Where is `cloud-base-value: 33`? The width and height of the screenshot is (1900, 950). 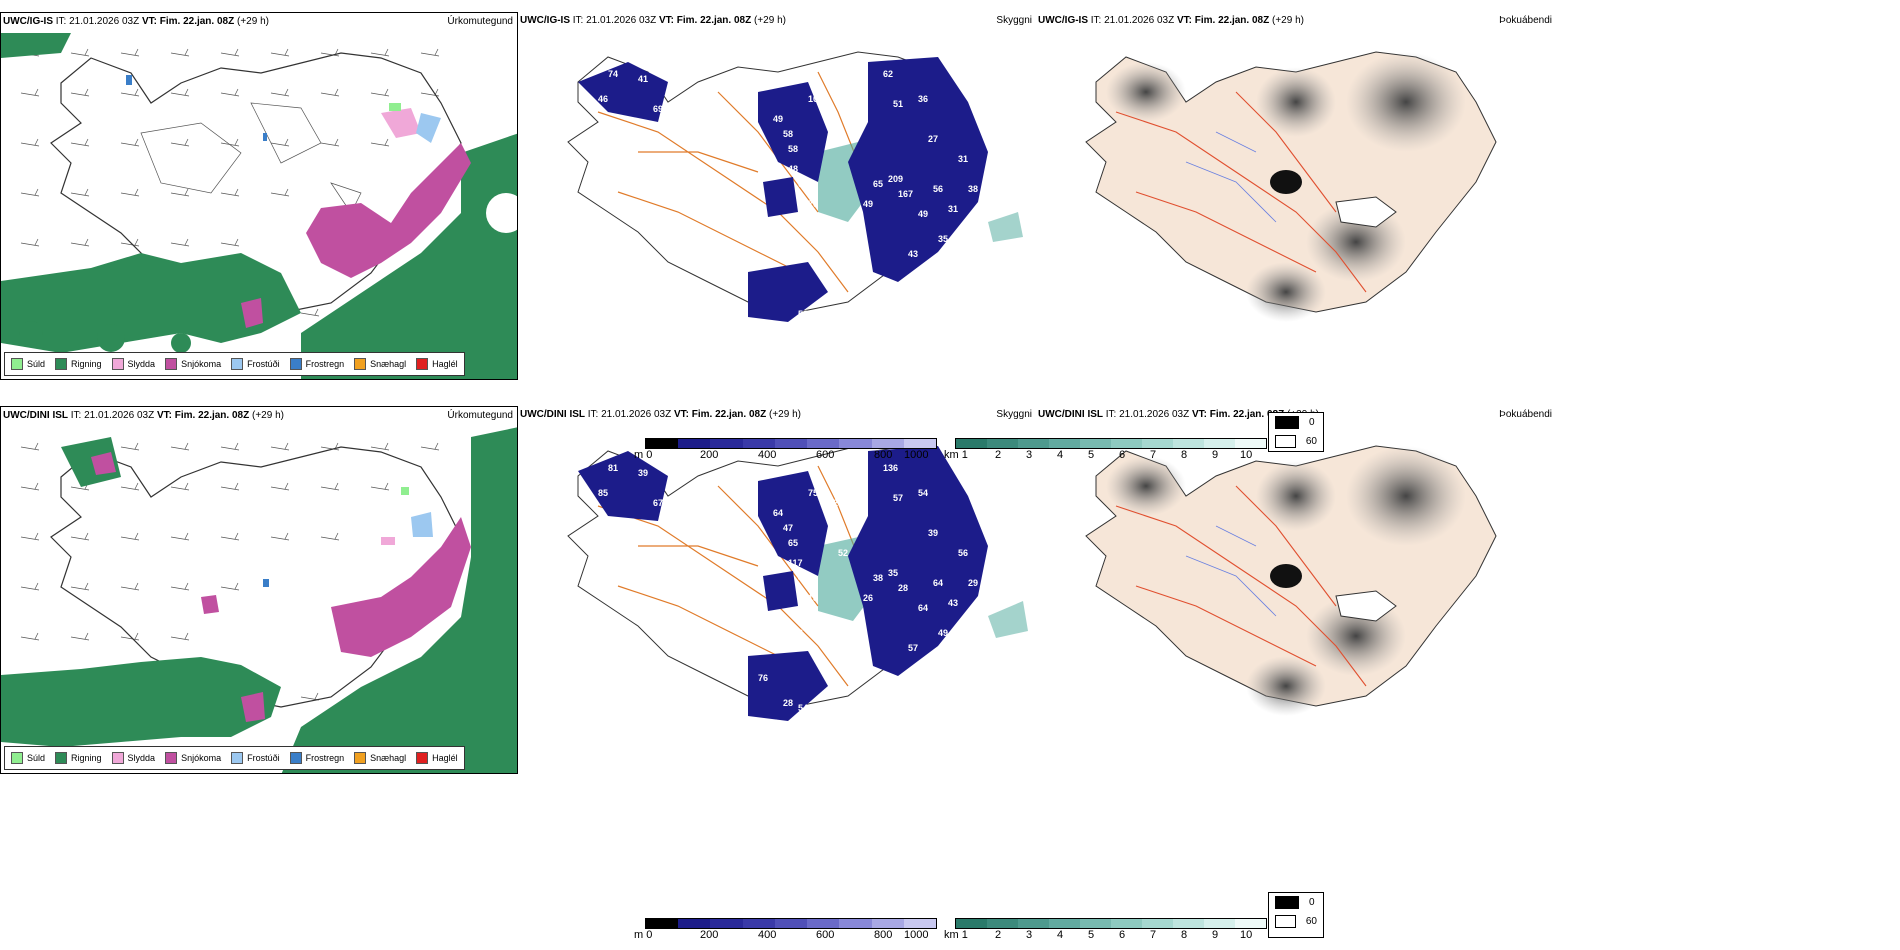 cloud-base-value: 33 is located at coordinates (898, 304).